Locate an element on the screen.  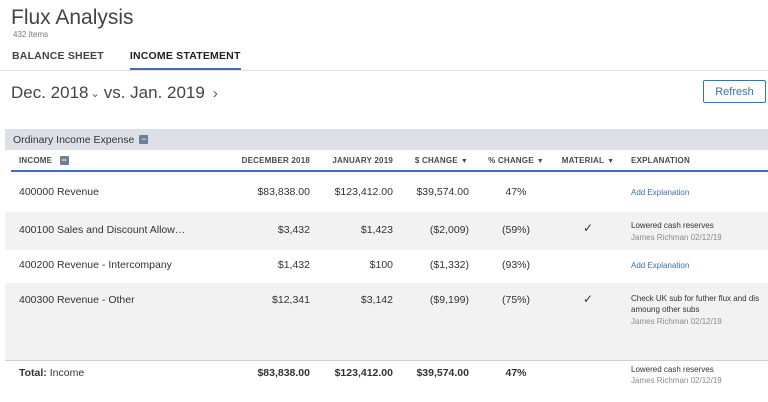
column-header-income-label: INCOME is located at coordinates (36, 160).